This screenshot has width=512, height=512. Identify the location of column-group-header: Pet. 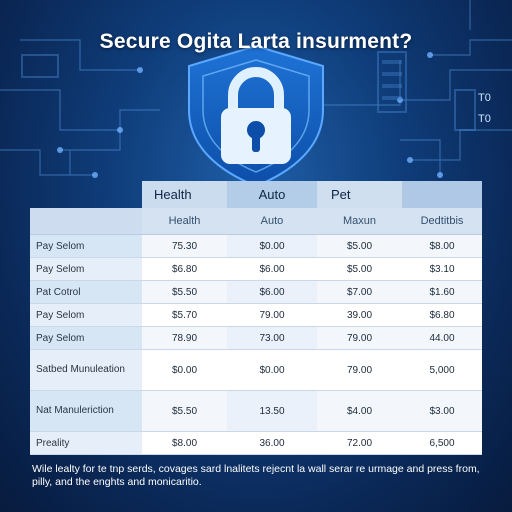
(359, 194).